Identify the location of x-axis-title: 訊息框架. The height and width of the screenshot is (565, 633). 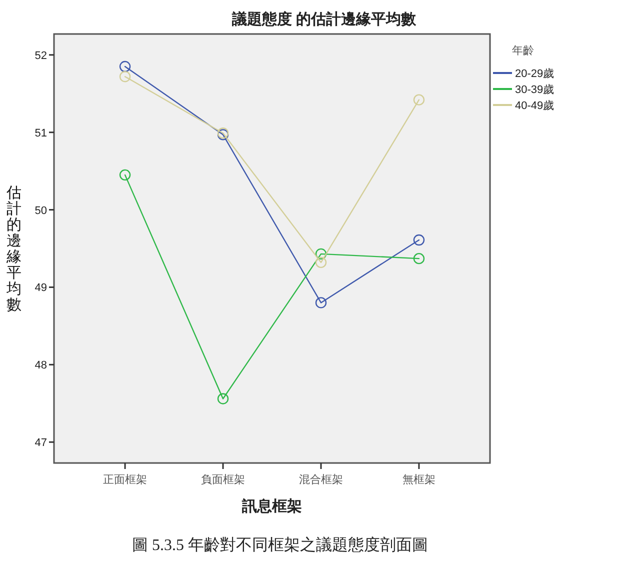
(272, 506).